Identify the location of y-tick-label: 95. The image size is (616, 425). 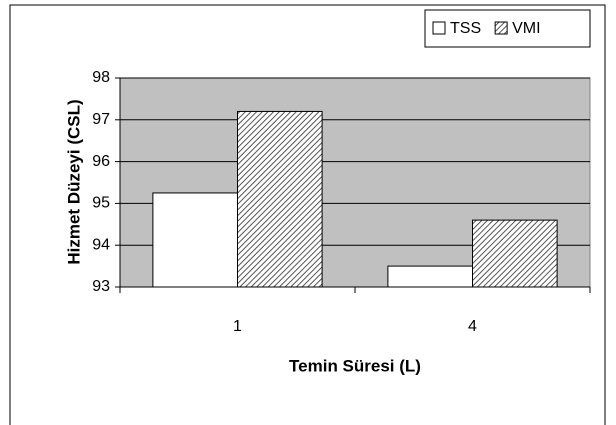
(101, 203).